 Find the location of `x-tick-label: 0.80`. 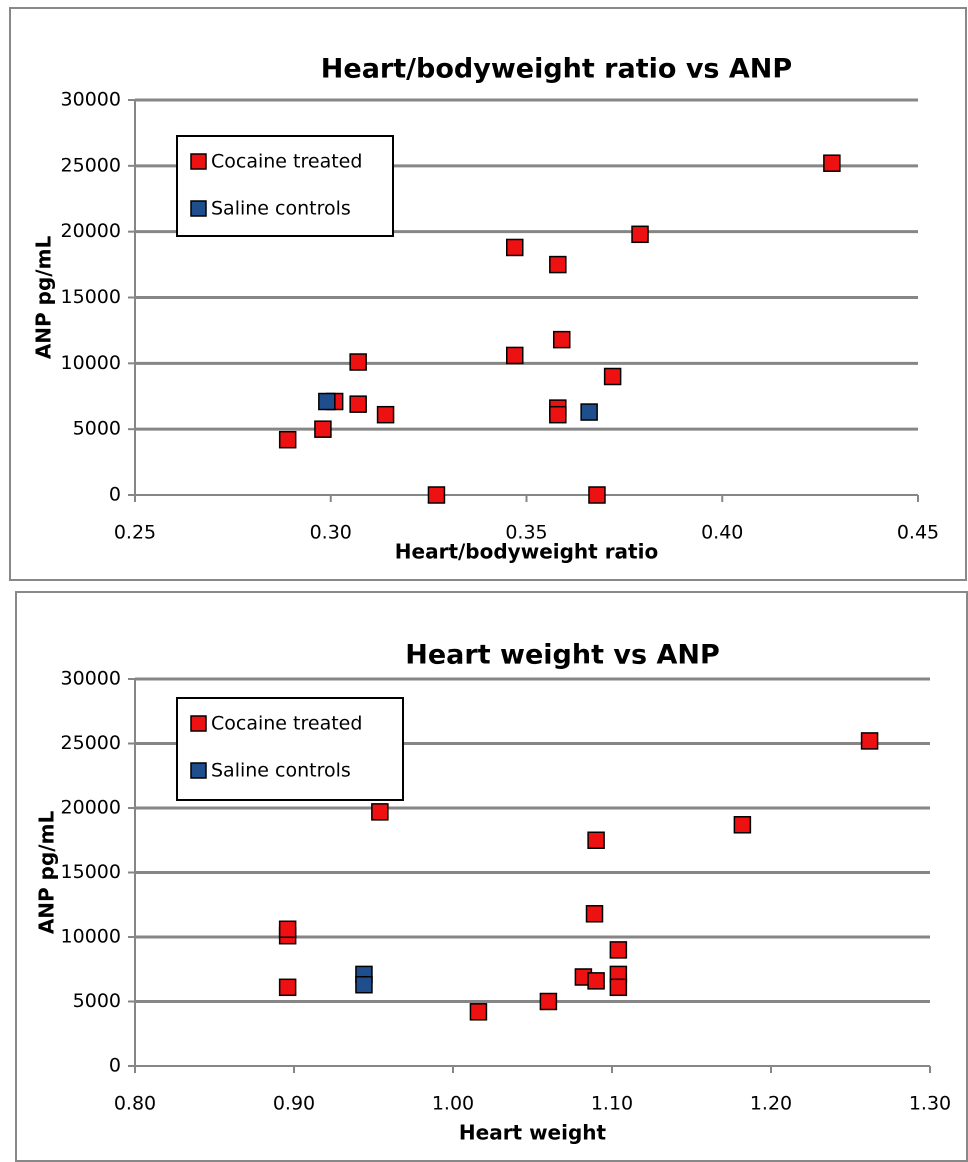

x-tick-label: 0.80 is located at coordinates (135, 1104).